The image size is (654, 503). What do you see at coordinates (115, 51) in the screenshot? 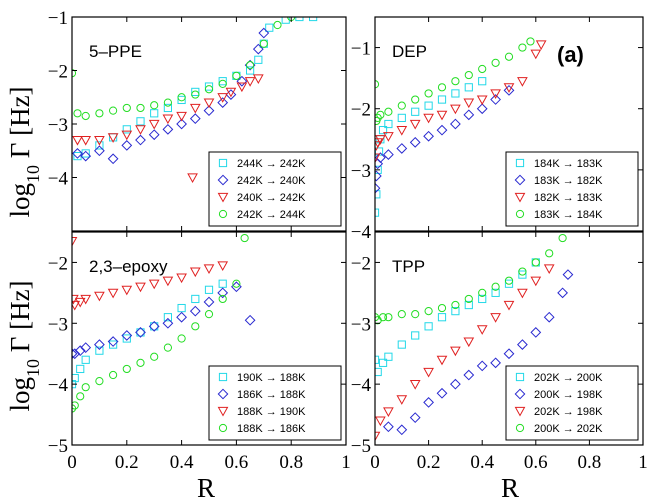
I see `panel-title: 5–PPE` at bounding box center [115, 51].